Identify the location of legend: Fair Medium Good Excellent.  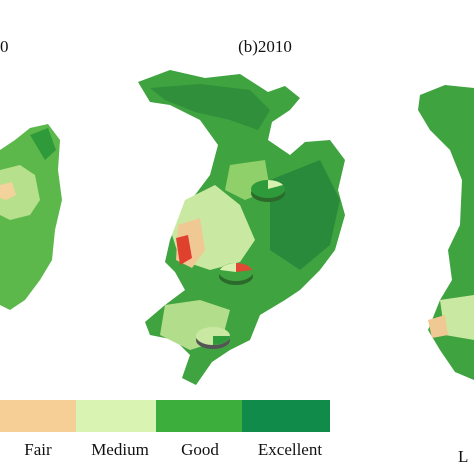
(165, 429).